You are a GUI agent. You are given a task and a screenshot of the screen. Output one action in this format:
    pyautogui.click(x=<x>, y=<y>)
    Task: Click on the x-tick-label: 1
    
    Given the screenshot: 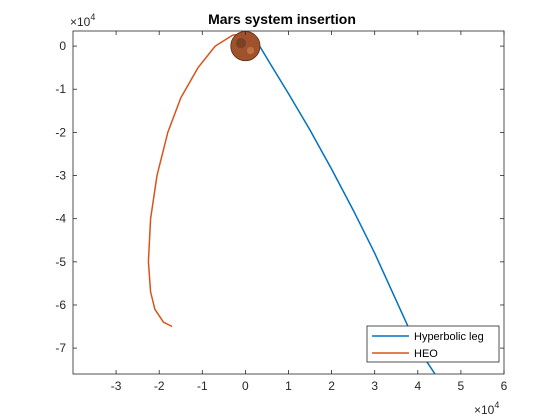 What is the action you would take?
    pyautogui.click(x=288, y=386)
    